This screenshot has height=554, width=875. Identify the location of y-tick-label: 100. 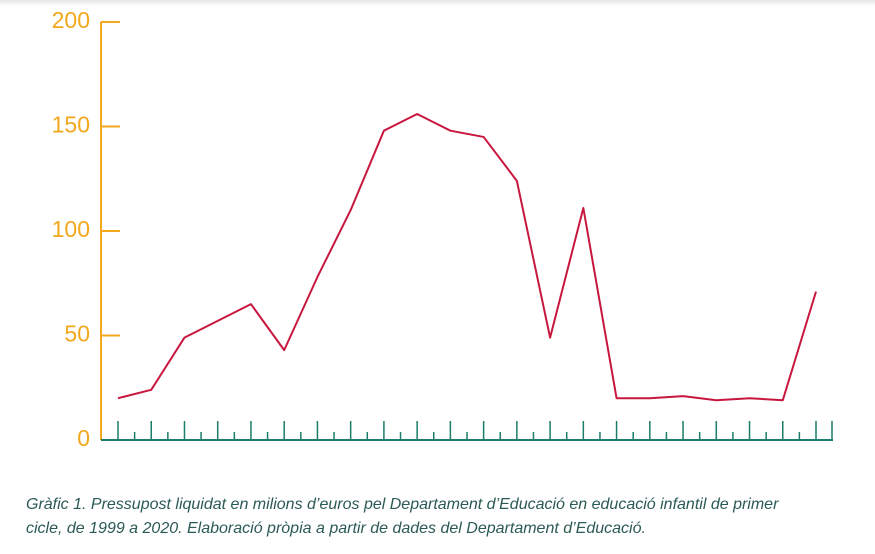
(71, 229).